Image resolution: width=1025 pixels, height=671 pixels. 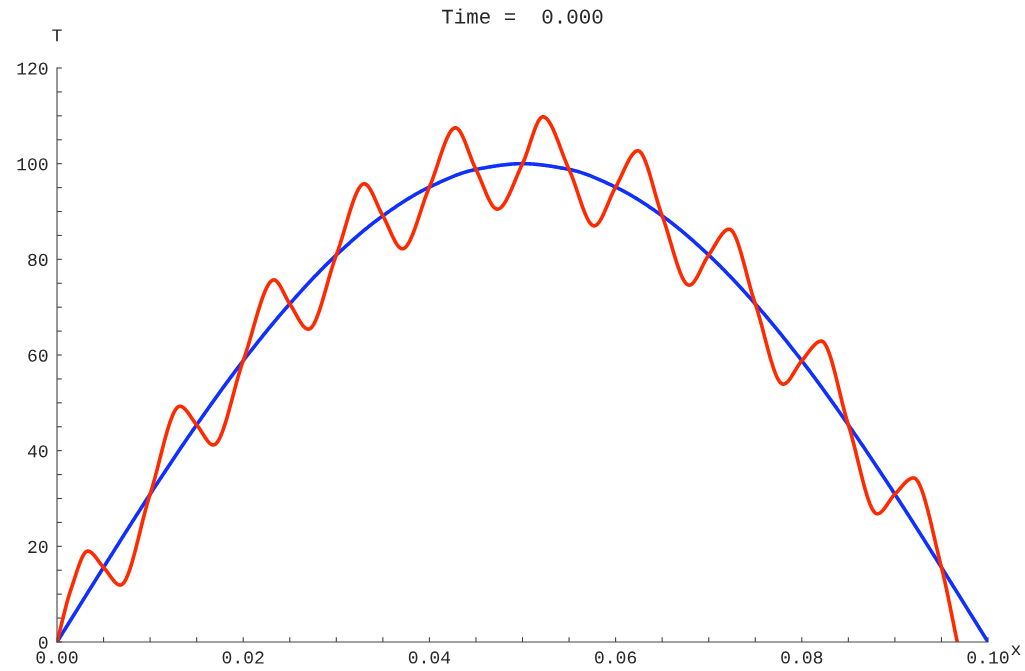 What do you see at coordinates (37, 451) in the screenshot?
I see `y-tick-label: 40` at bounding box center [37, 451].